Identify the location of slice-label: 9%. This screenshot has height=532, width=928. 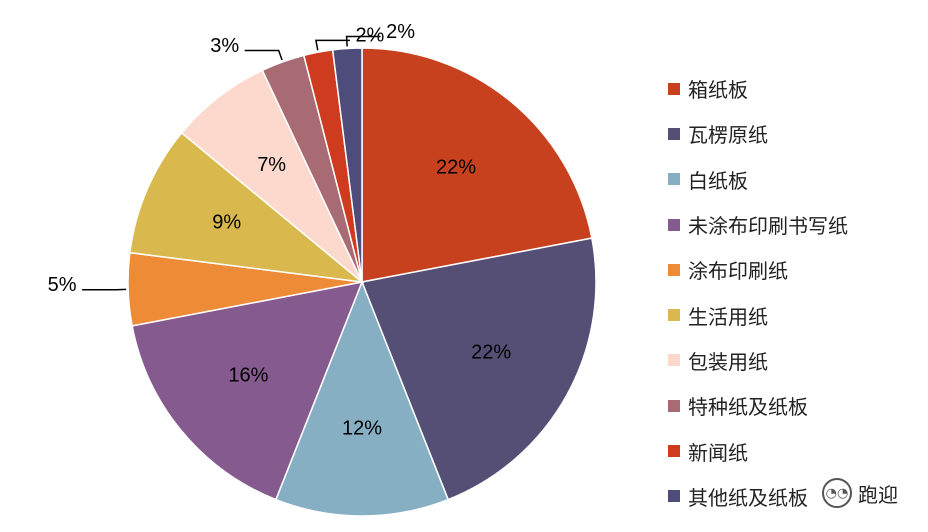
(226, 223).